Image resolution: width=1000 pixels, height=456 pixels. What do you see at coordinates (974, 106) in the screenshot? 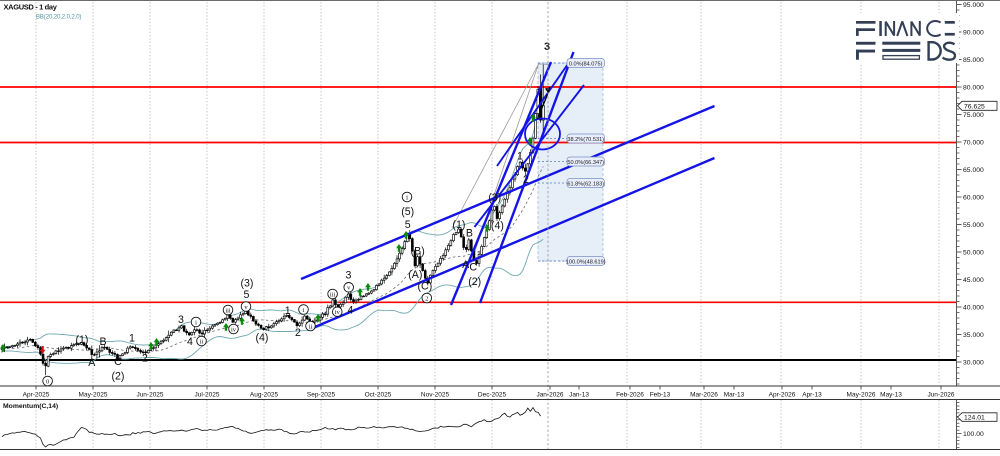
I see `svg-text: 76.625` at bounding box center [974, 106].